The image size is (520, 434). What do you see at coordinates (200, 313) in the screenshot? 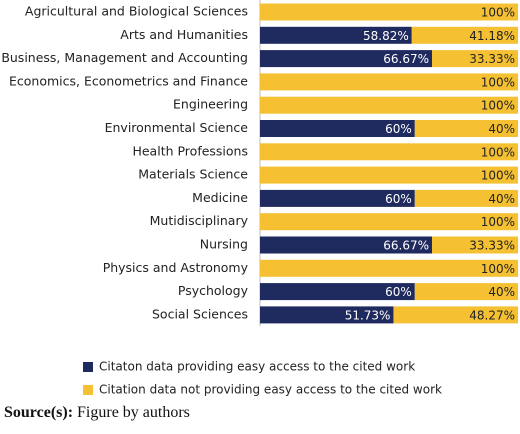
I see `category-label: Social Sciences` at bounding box center [200, 313].